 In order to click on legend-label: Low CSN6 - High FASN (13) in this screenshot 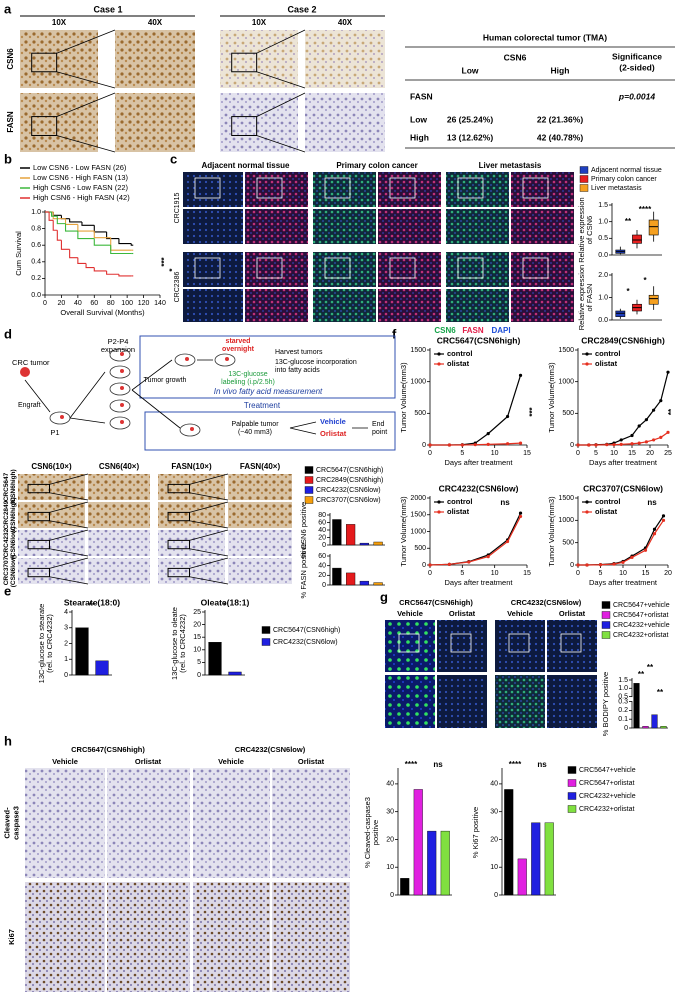, I will do `click(81, 177)`.